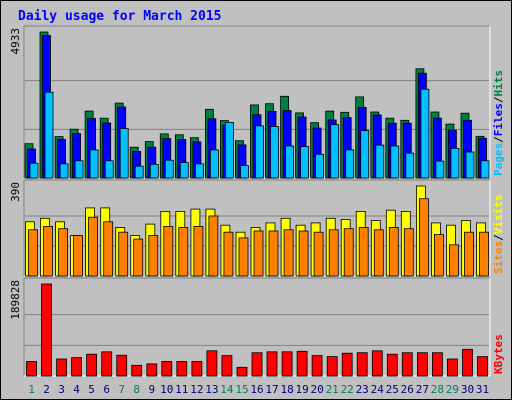  What do you see at coordinates (498, 119) in the screenshot?
I see `legend-entry-files: Files` at bounding box center [498, 119].